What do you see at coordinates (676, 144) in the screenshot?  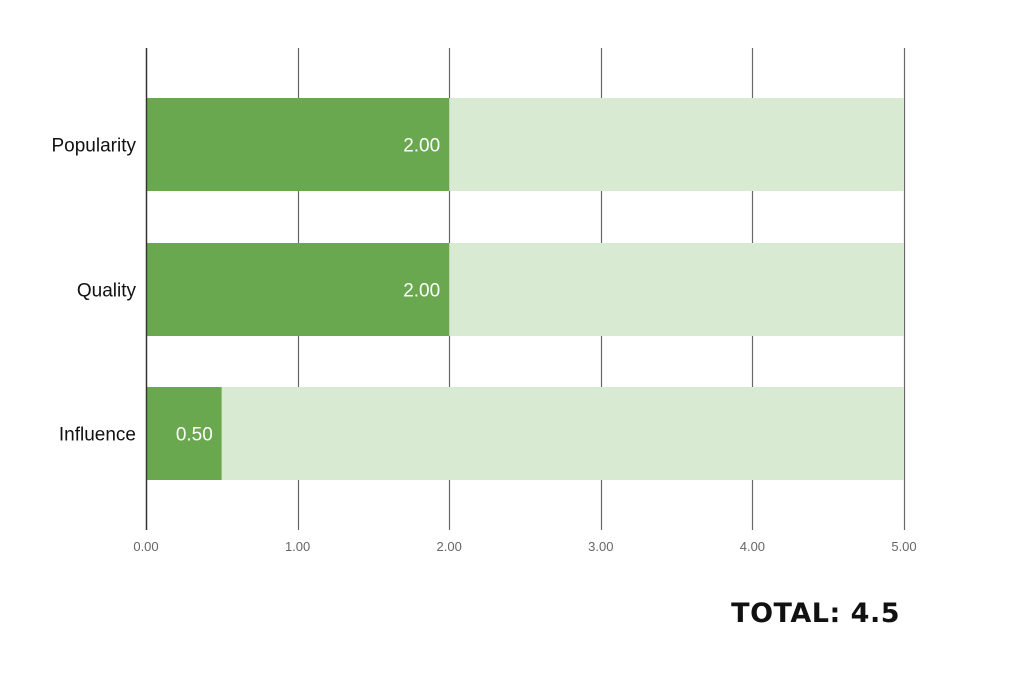 I see `bar-remainder-popularity` at bounding box center [676, 144].